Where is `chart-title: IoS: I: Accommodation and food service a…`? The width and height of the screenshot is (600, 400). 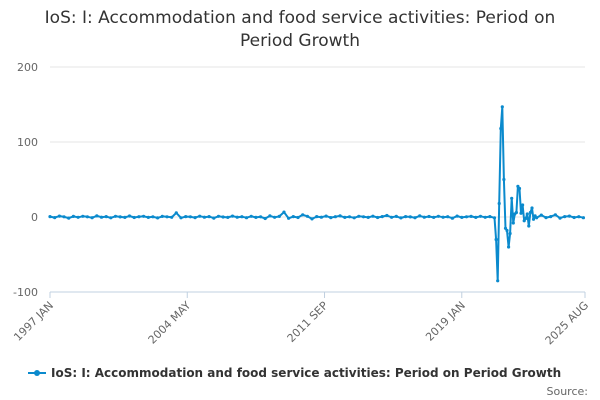 chart-title: IoS: I: Accommodation and food service a… is located at coordinates (300, 29).